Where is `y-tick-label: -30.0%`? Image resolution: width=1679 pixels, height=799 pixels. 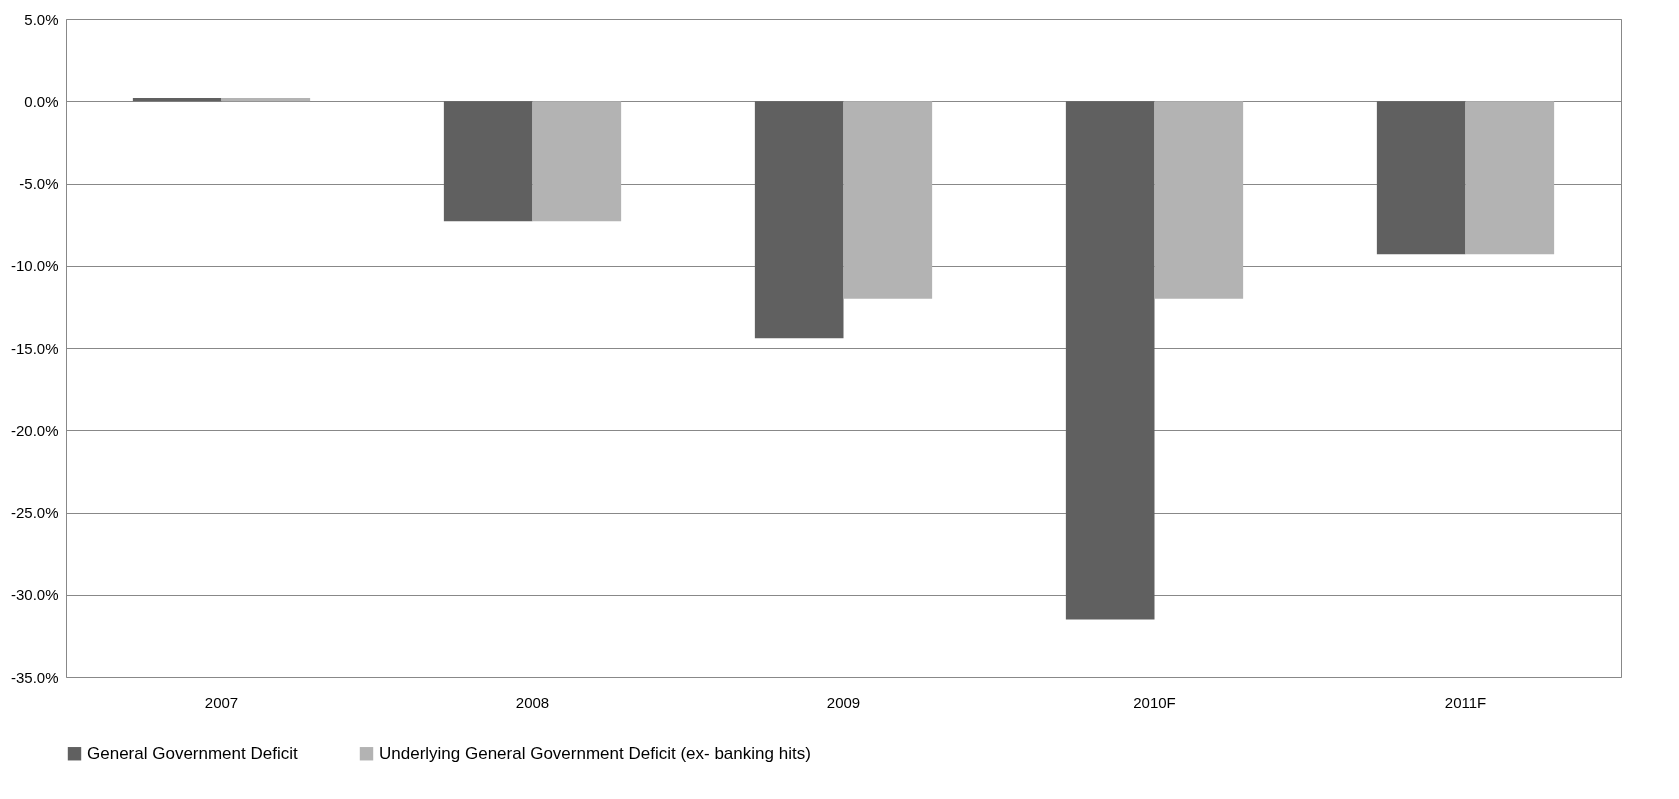
y-tick-label: -30.0% is located at coordinates (34, 595).